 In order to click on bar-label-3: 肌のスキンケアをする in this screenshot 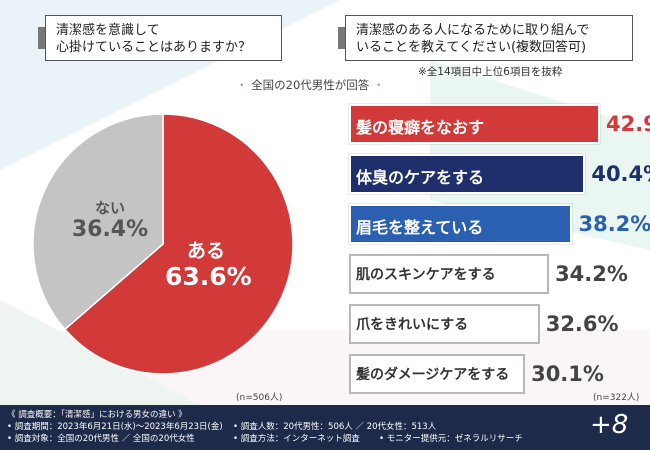, I will do `click(426, 275)`.